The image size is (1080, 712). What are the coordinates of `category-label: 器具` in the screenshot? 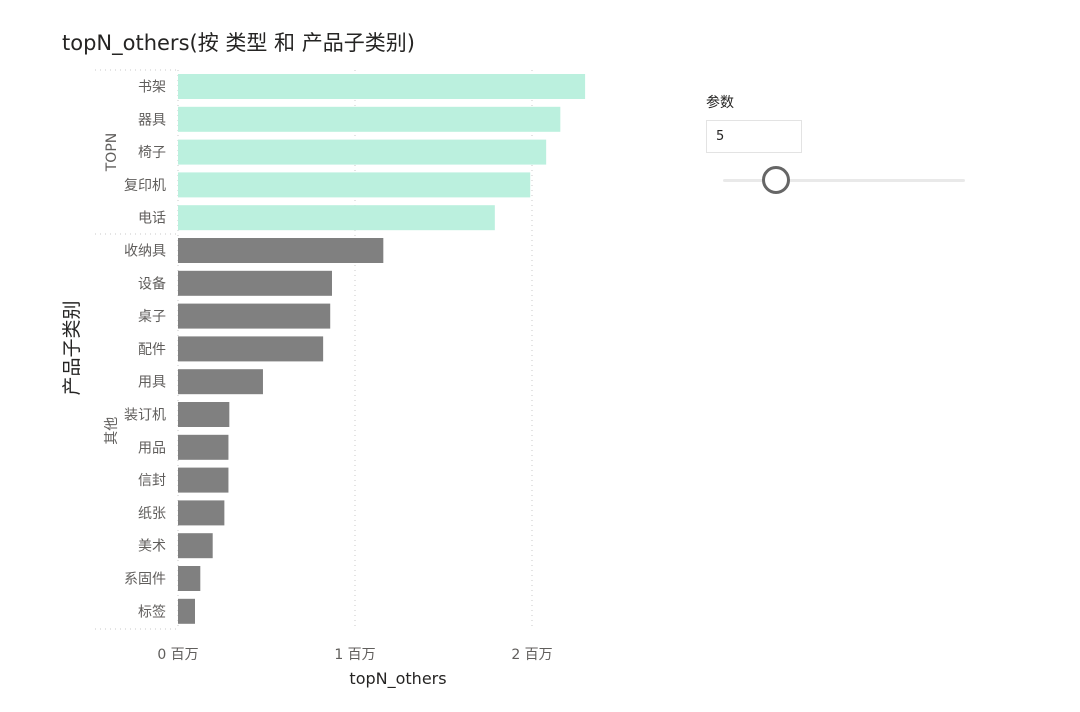 It's located at (152, 120).